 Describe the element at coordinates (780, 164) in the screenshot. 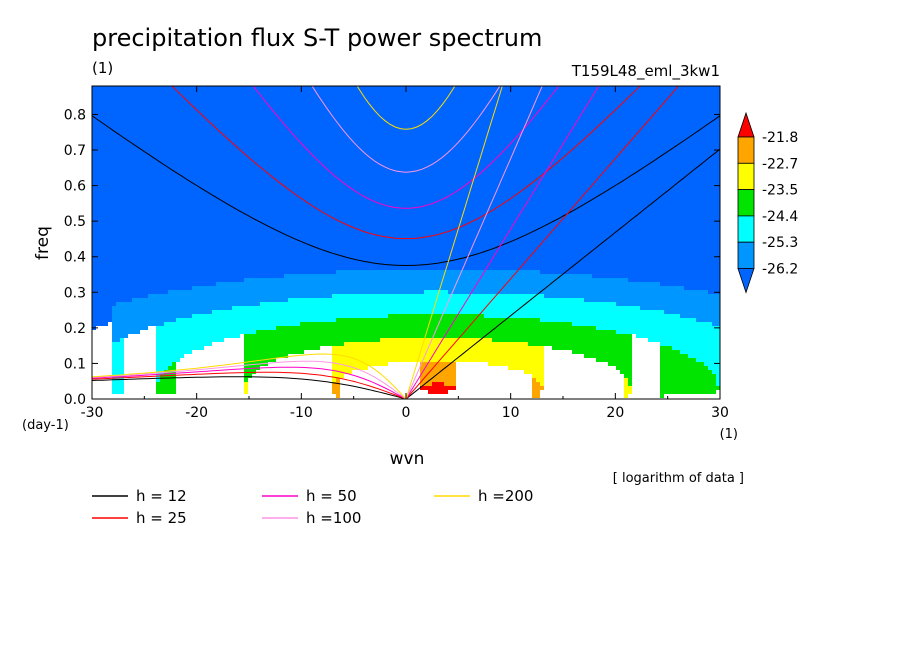

I see `colorbar-label: -22.7` at that location.